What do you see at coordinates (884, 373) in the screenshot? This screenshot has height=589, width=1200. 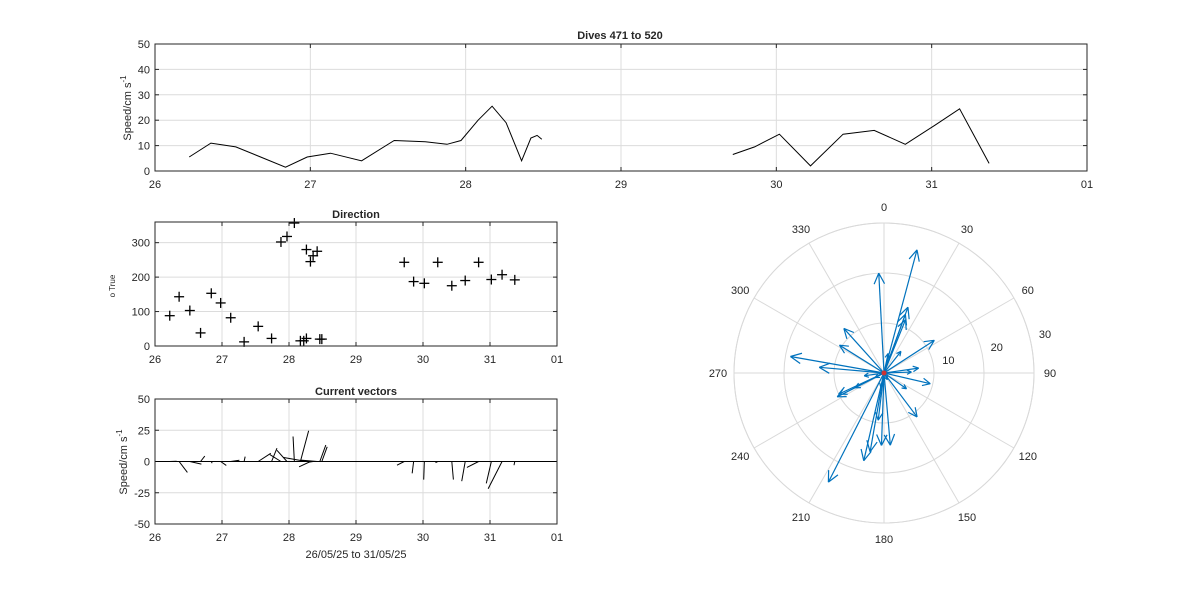 I see `compass-center-dot` at bounding box center [884, 373].